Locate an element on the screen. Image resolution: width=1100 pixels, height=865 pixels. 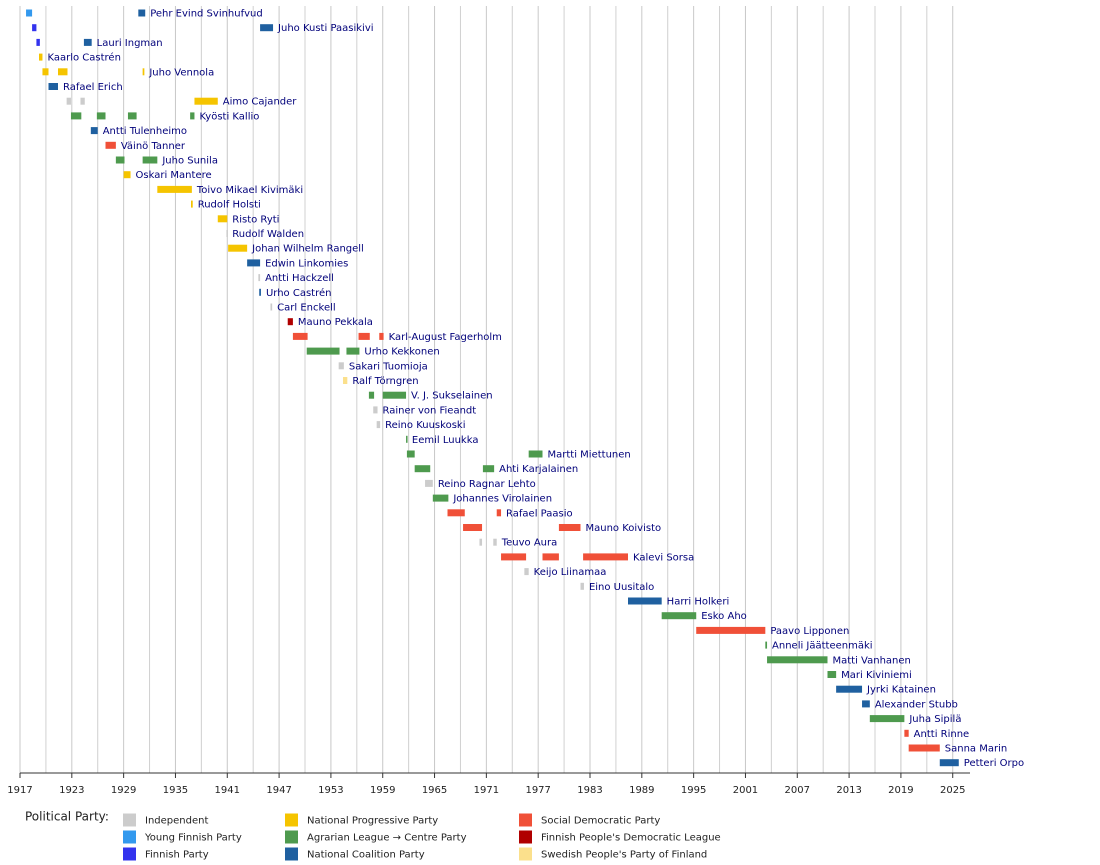
prime-minister-label: Antti Rinne is located at coordinates (942, 734).